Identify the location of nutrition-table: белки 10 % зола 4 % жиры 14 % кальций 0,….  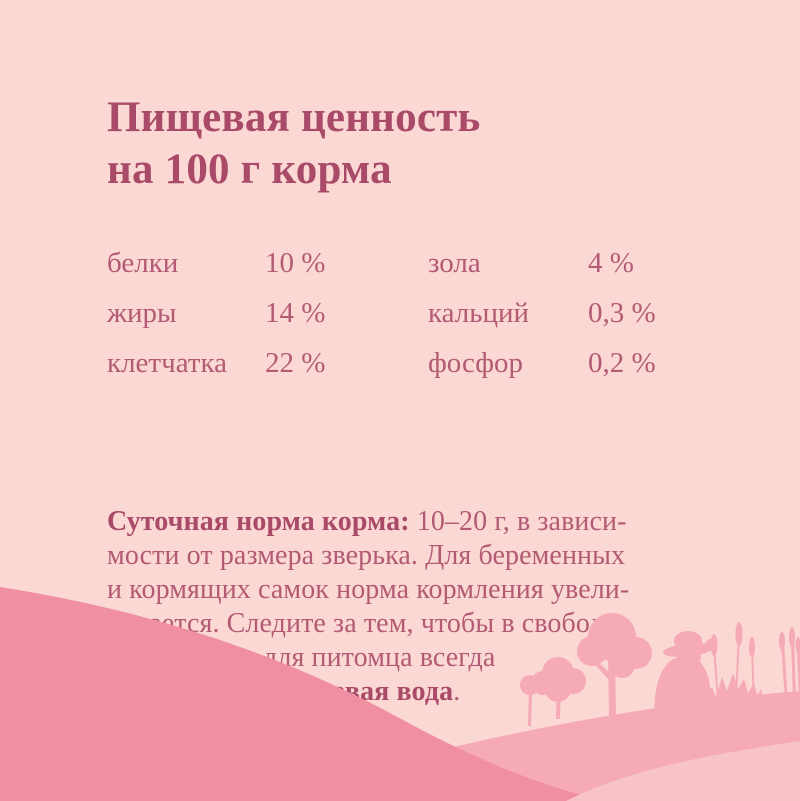
(381, 313).